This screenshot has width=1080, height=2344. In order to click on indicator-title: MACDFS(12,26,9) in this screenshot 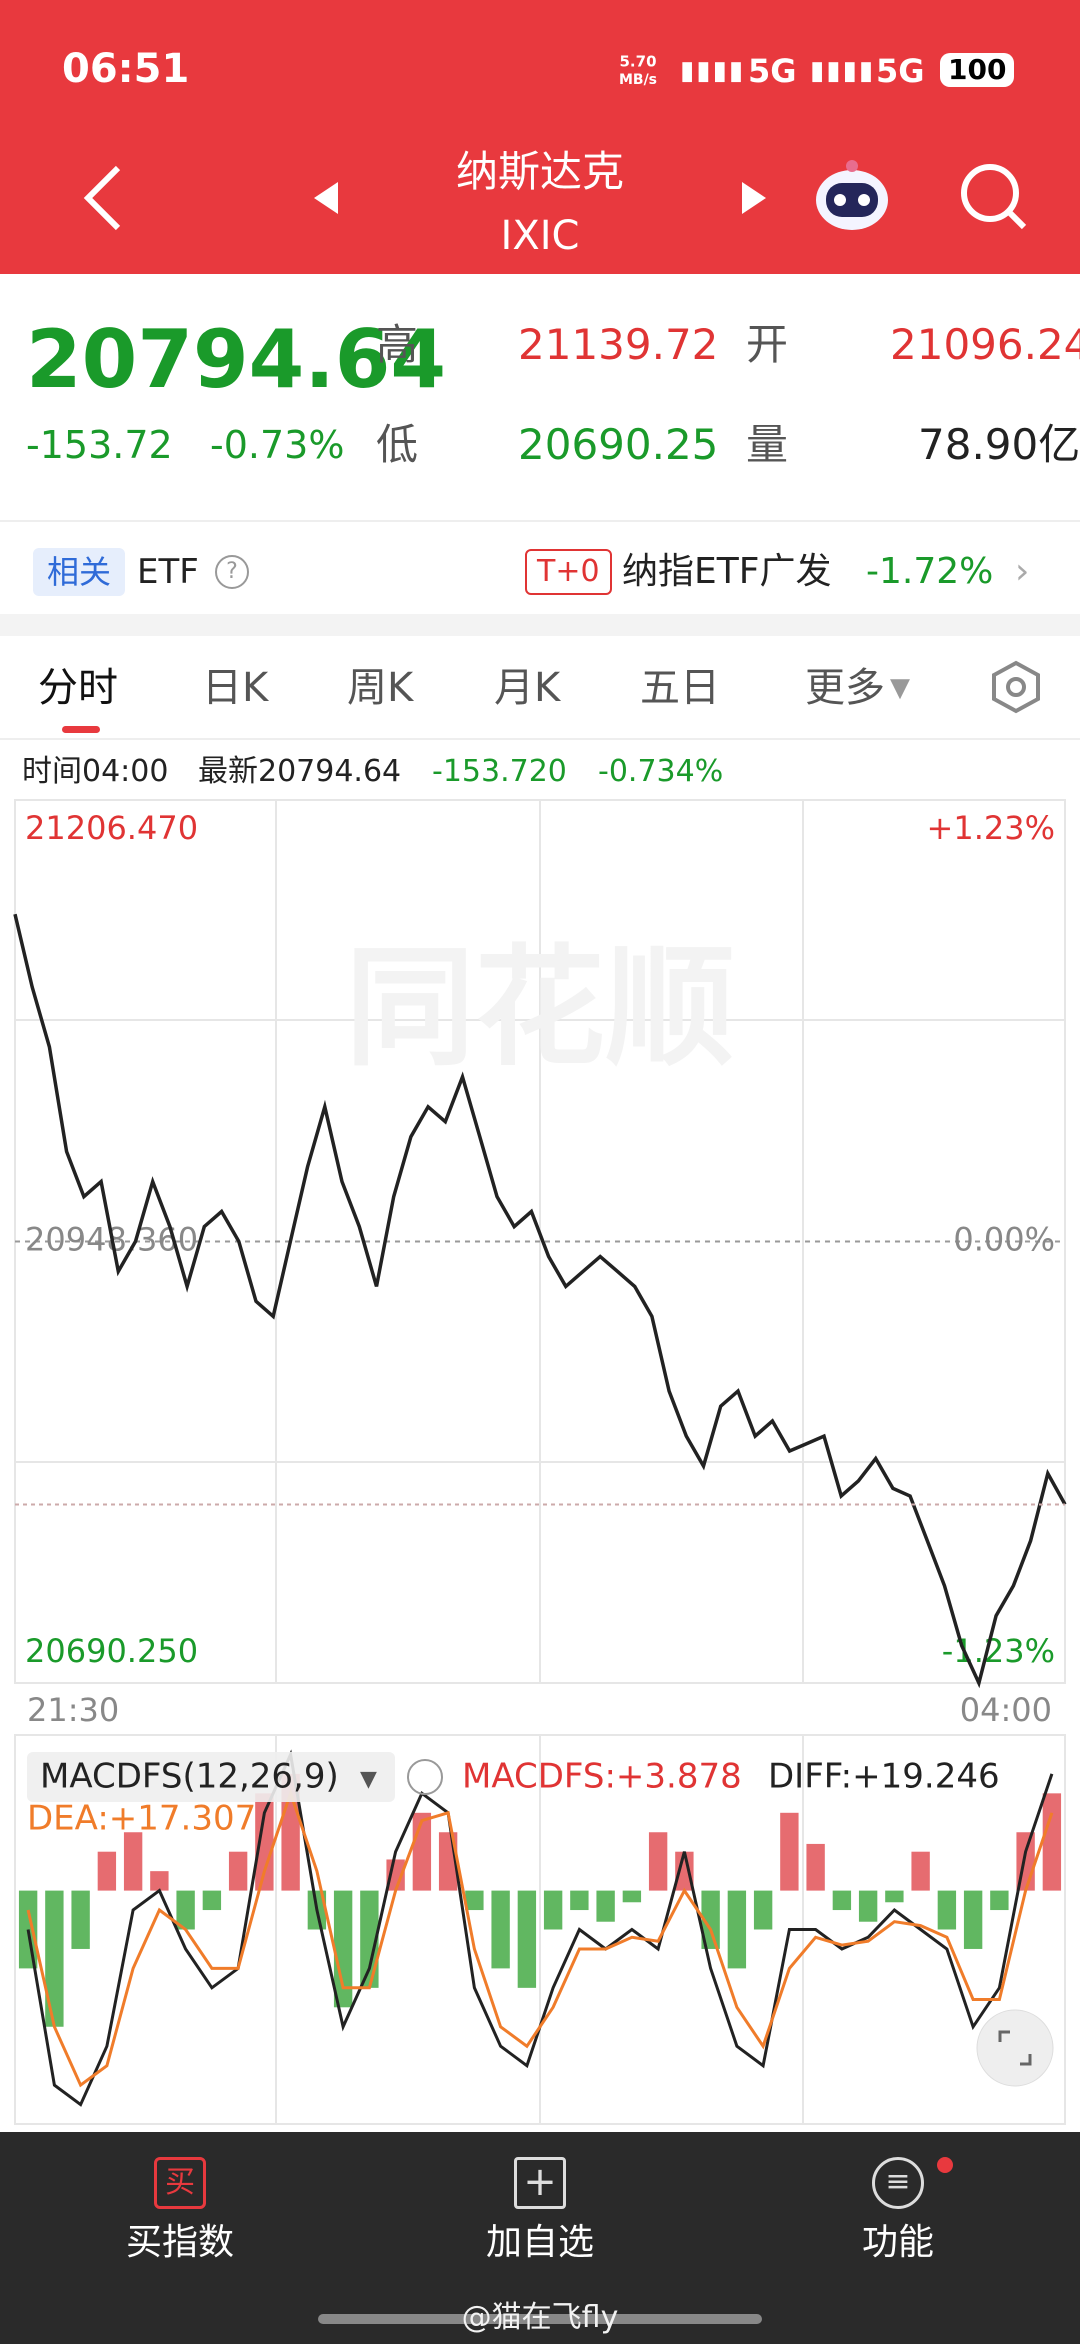, I will do `click(189, 1777)`.